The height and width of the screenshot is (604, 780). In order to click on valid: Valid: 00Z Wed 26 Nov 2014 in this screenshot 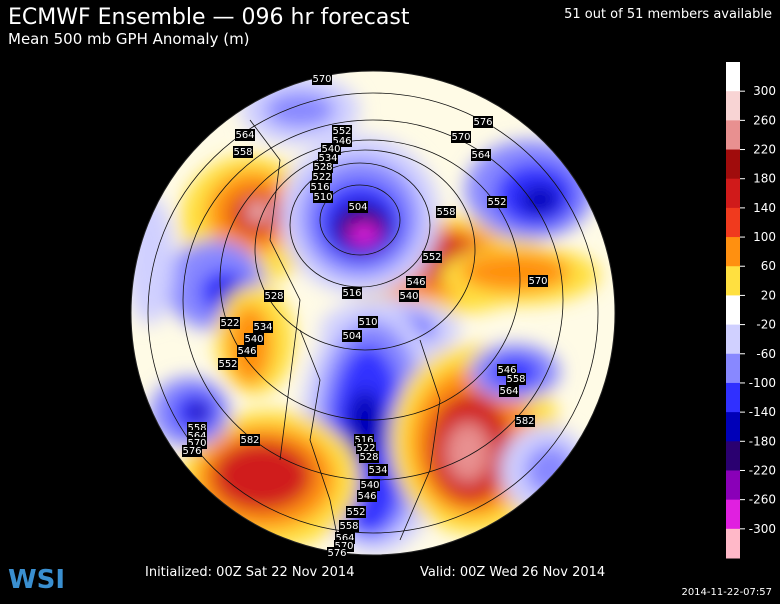, I will do `click(512, 572)`.